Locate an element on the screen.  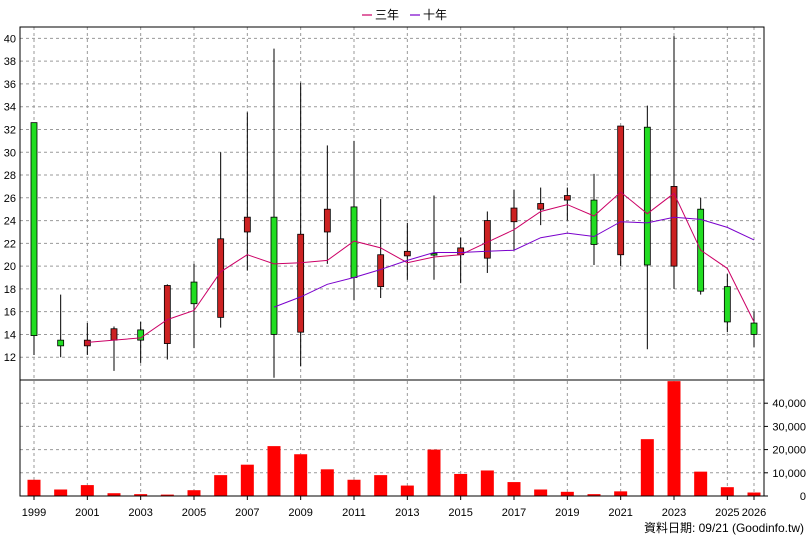
volume-tick-label: 10,000 is located at coordinates (789, 474).